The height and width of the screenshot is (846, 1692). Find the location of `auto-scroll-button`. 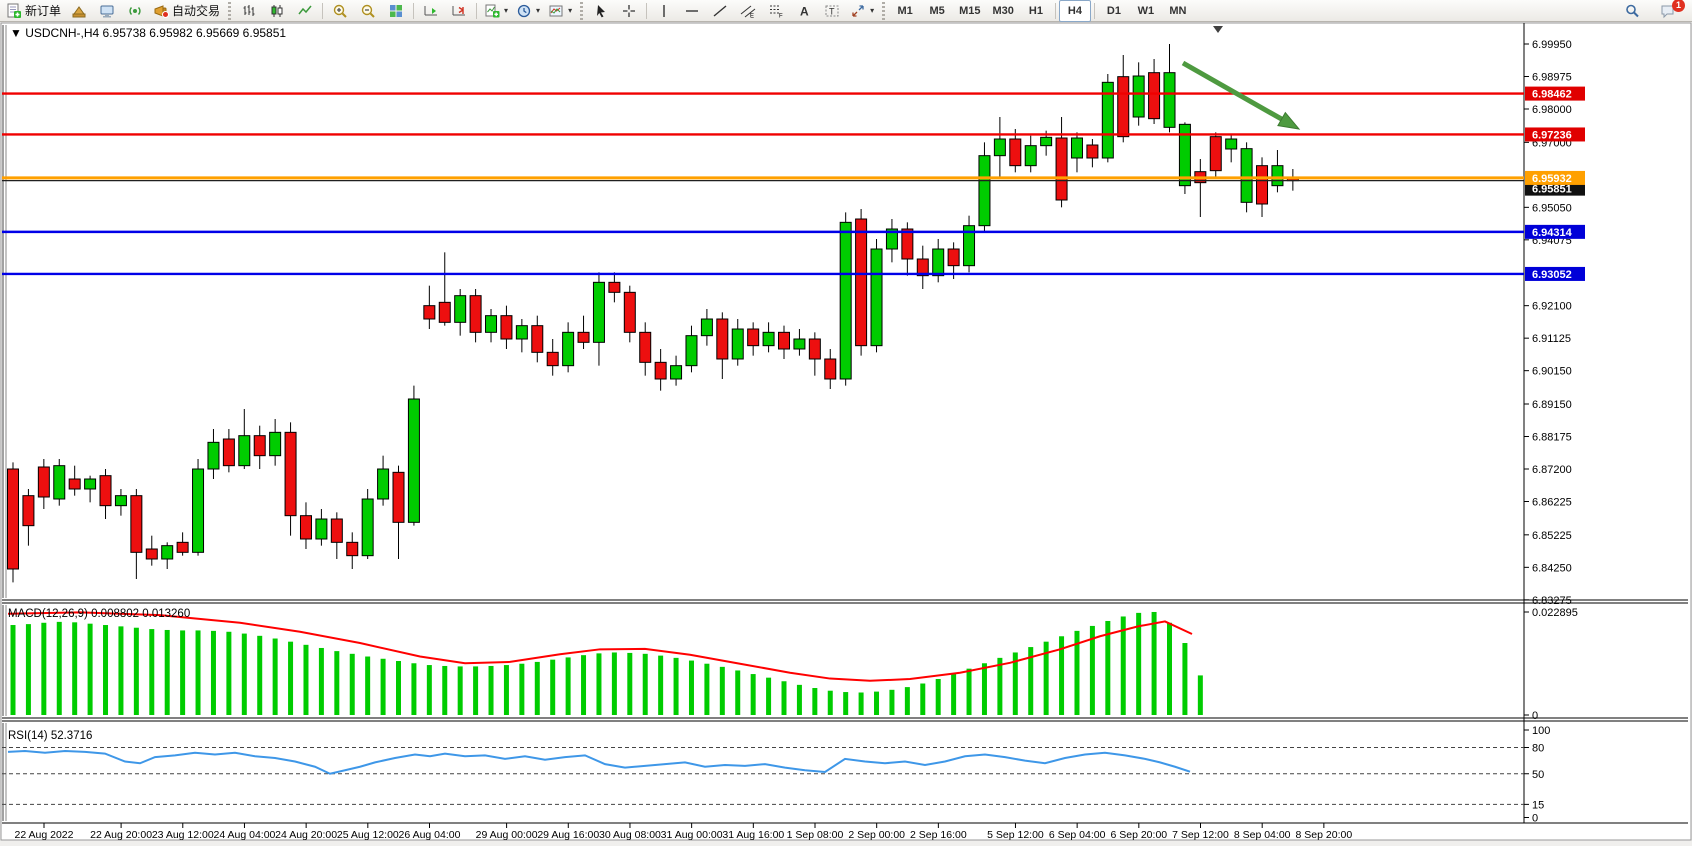

auto-scroll-button is located at coordinates (431, 11).